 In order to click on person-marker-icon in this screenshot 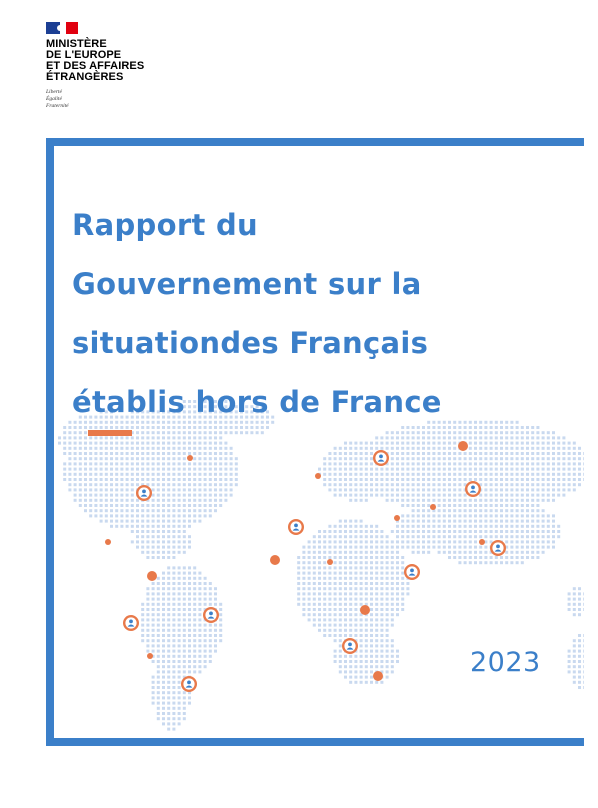, I will do `click(144, 493)`.